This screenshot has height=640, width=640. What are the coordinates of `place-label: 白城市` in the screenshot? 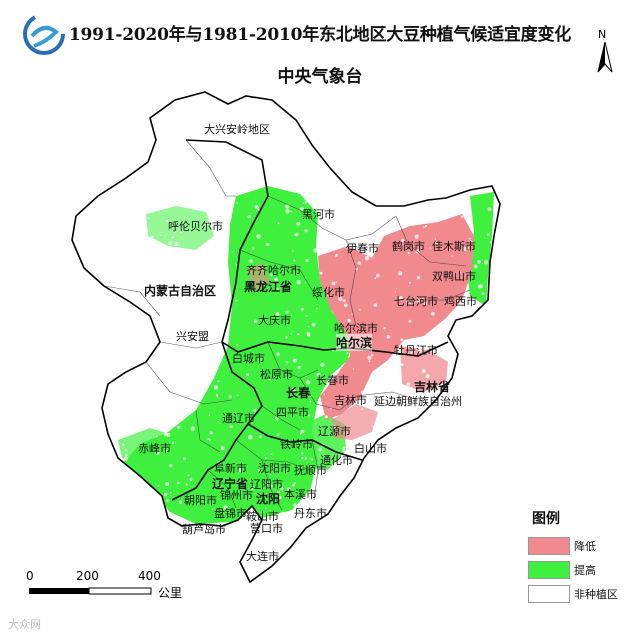 It's located at (248, 358).